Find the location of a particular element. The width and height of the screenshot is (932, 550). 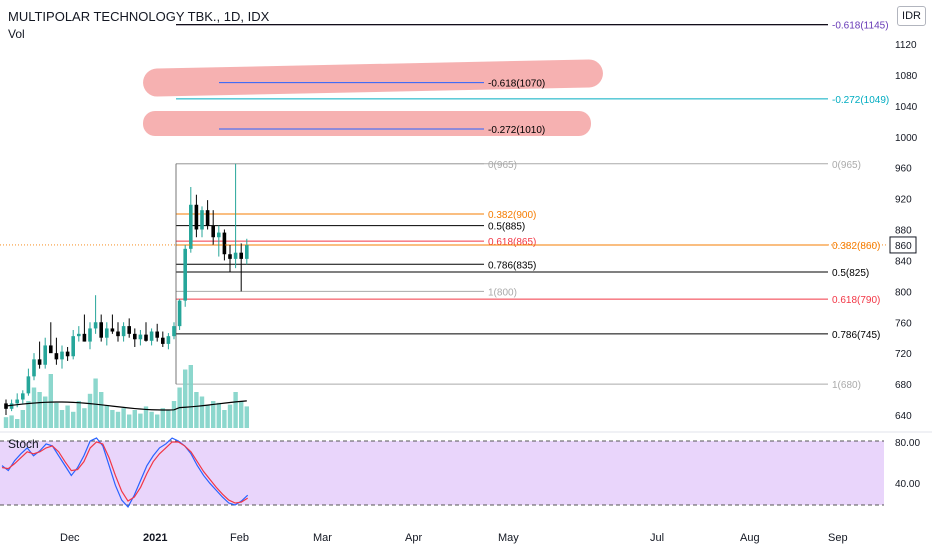

stoch-label: Stoch is located at coordinates (23, 444).